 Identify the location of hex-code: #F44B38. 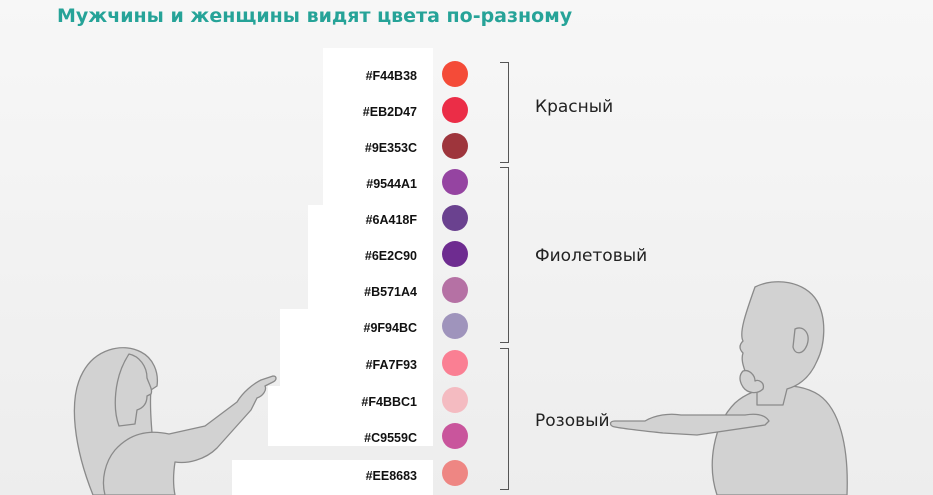
(391, 76).